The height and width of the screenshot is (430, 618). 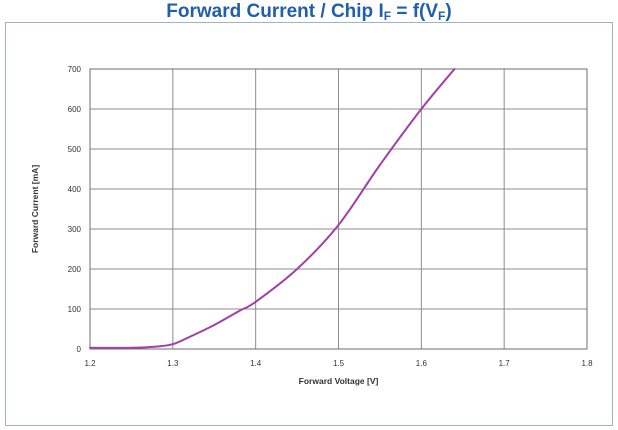 I want to click on x-tick-label: 1.6, so click(x=422, y=363).